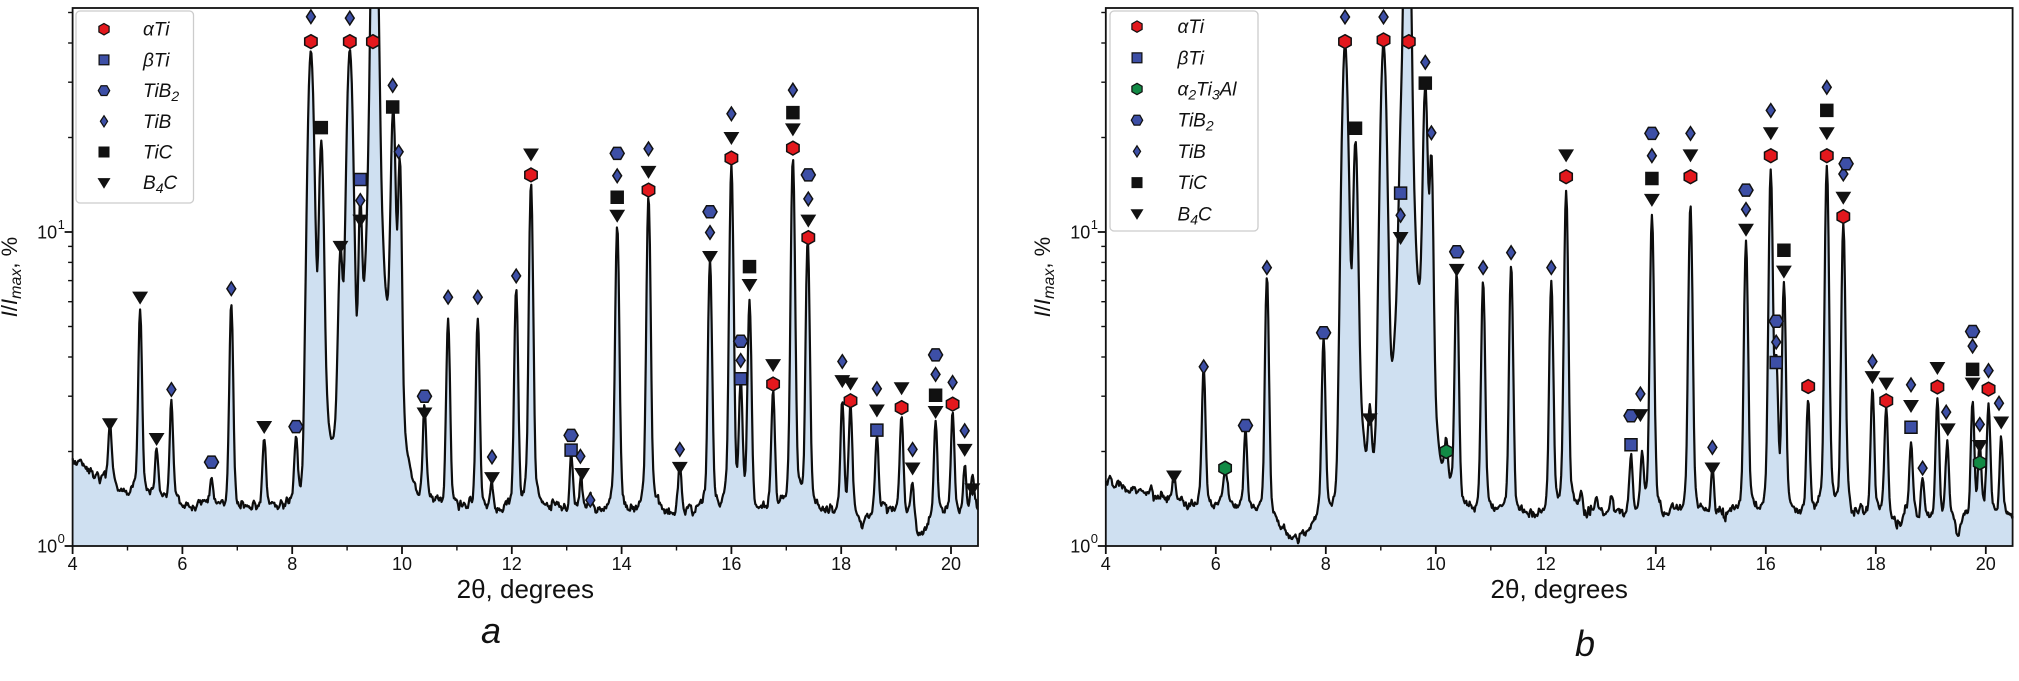 This screenshot has width=2019, height=681. Describe the element at coordinates (1208, 91) in the screenshot. I see `svg-text: α2Ti3Al` at that location.